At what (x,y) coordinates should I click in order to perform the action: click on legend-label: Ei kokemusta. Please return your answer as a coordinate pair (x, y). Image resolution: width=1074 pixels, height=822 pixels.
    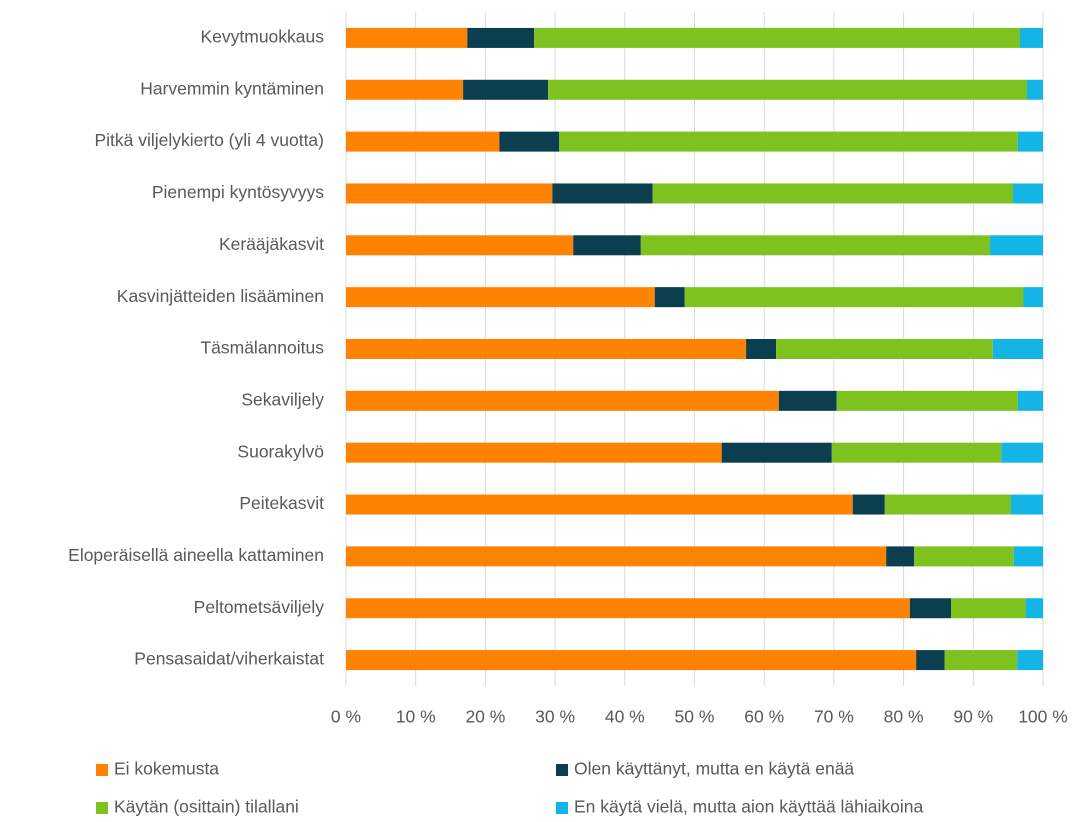
    Looking at the image, I should click on (166, 769).